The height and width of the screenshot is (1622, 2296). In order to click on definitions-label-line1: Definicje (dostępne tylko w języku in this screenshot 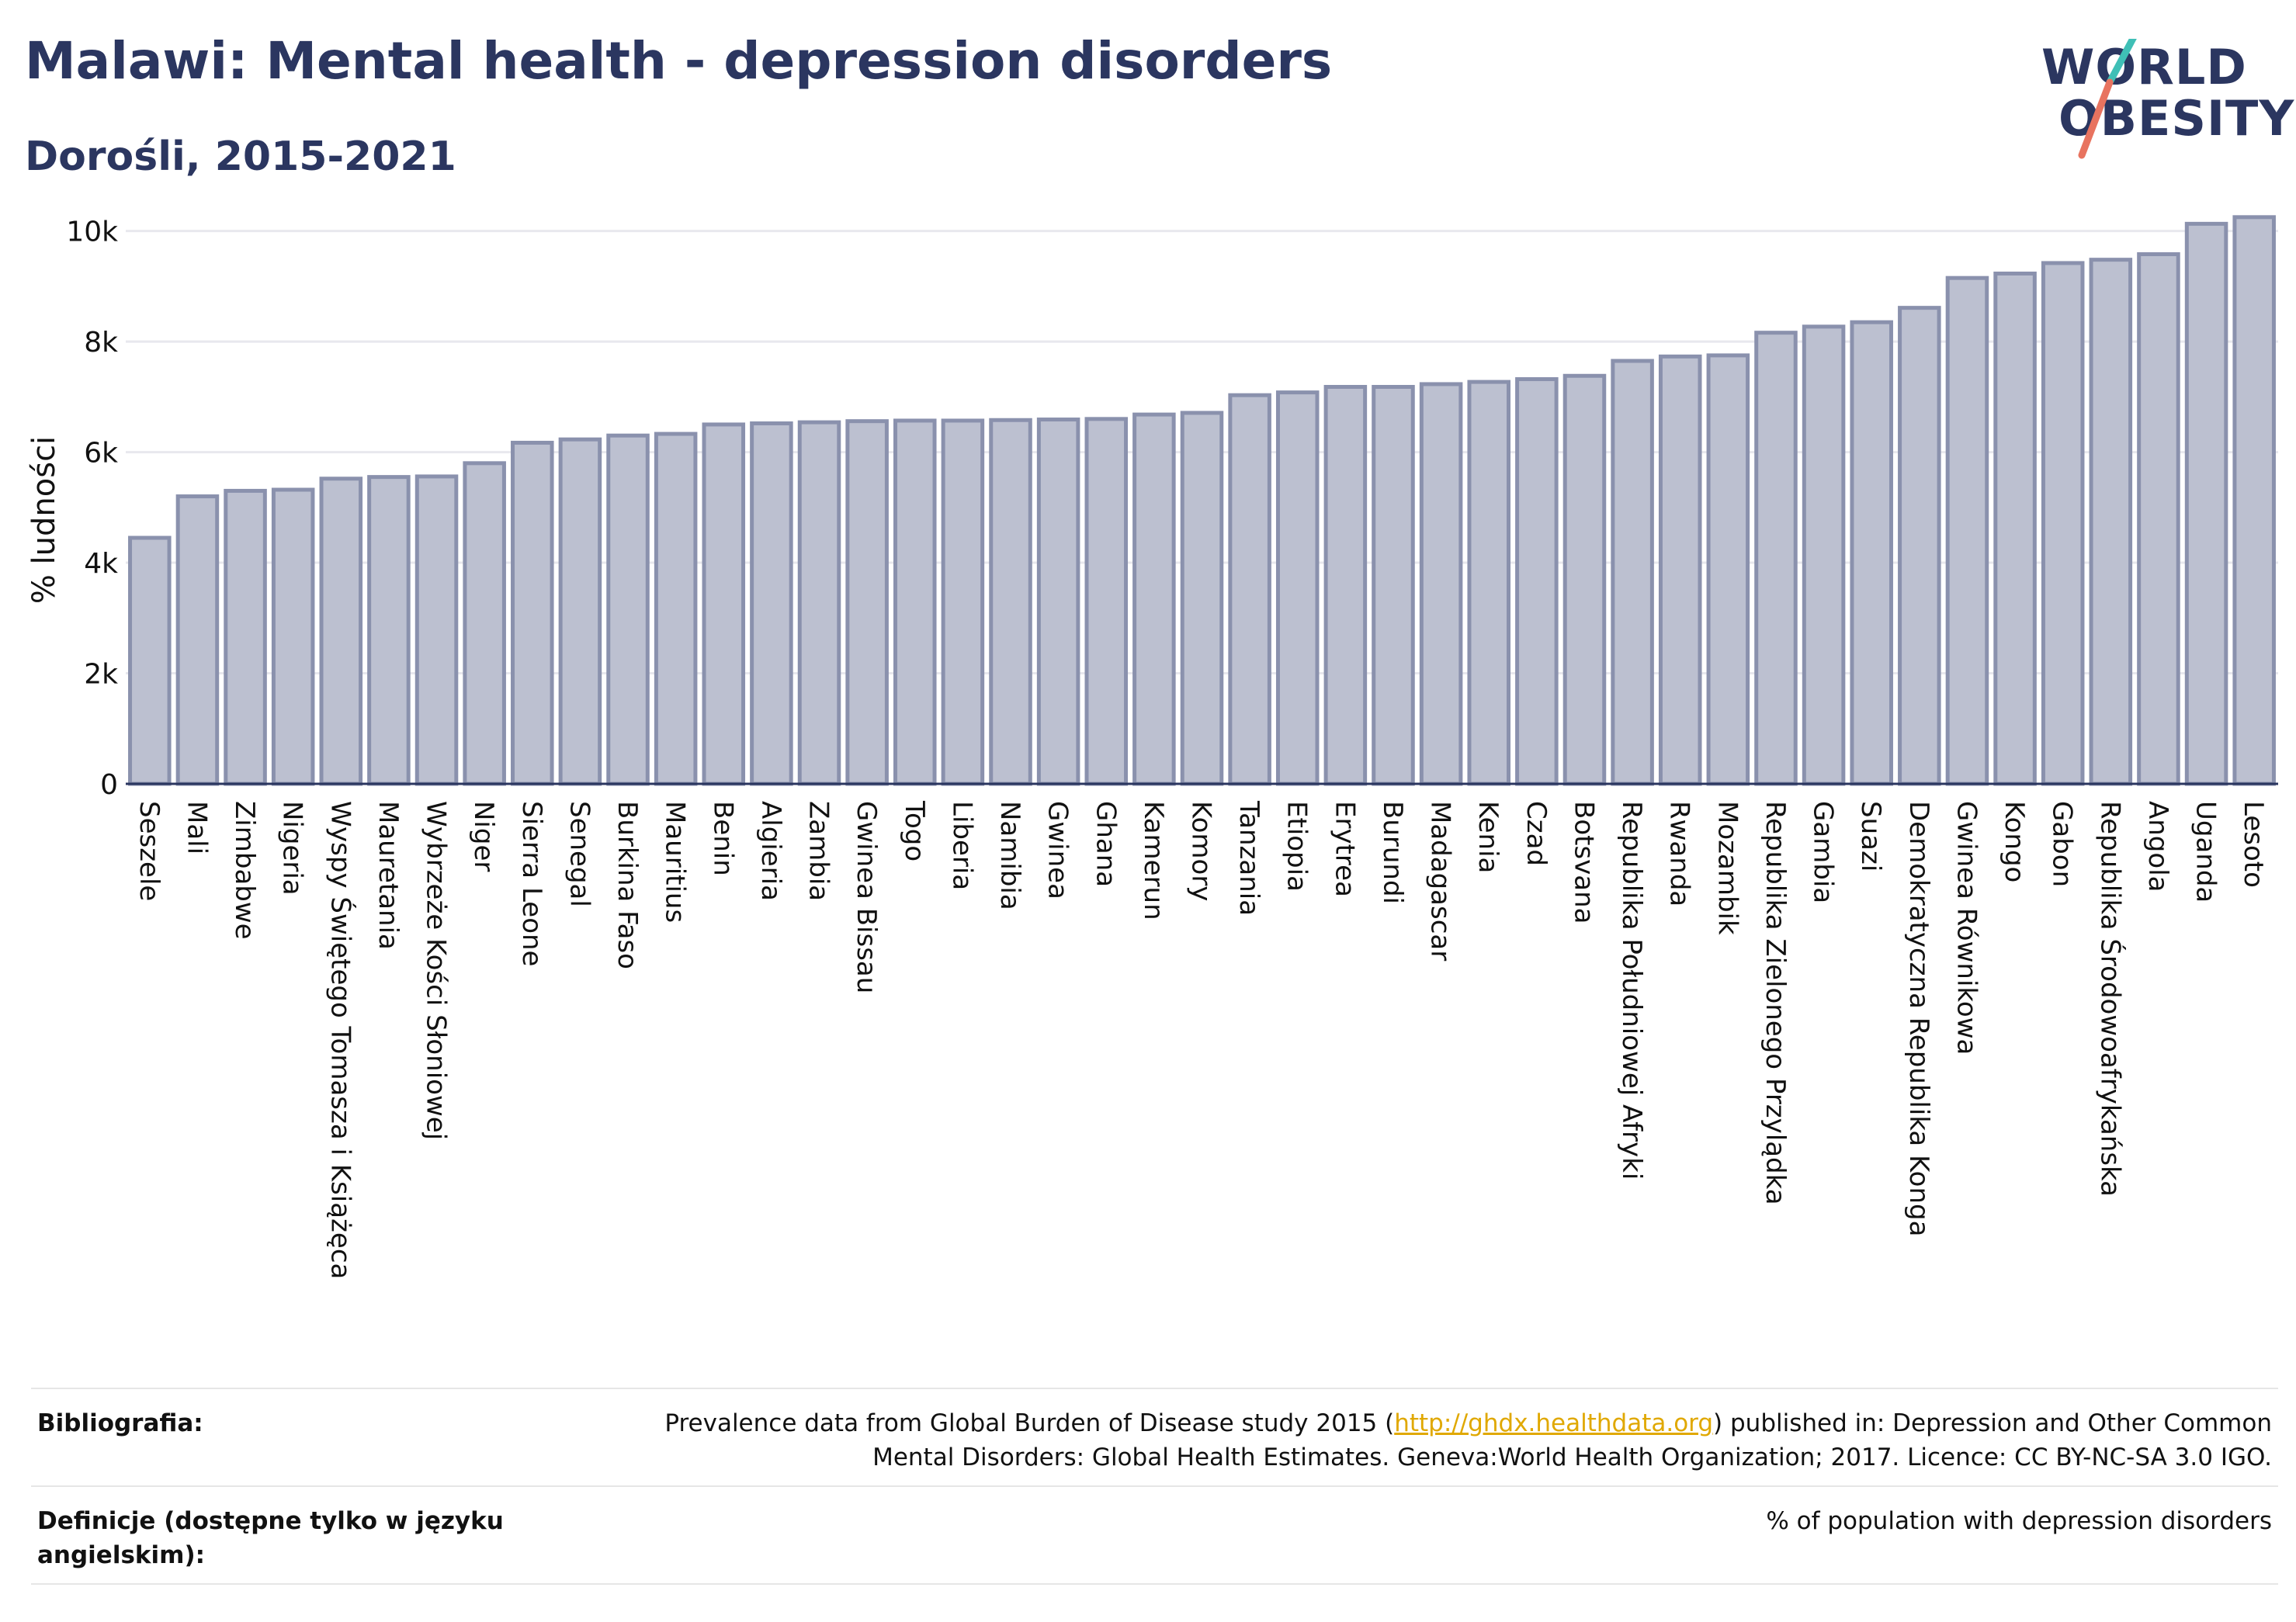, I will do `click(270, 1521)`.